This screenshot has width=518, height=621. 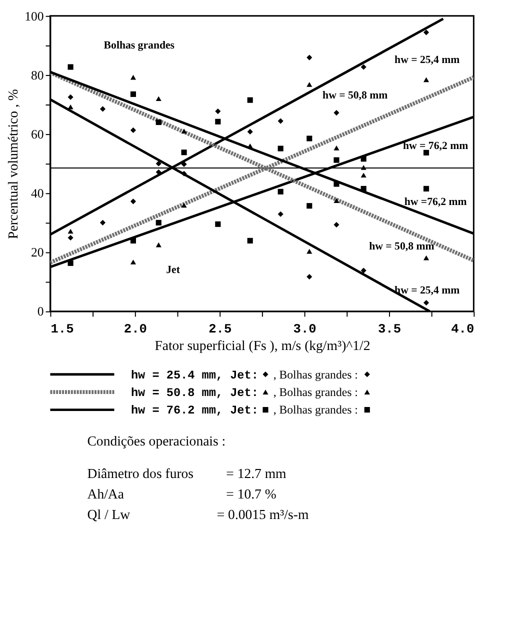 What do you see at coordinates (37, 253) in the screenshot?
I see `y-tick-label: 20` at bounding box center [37, 253].